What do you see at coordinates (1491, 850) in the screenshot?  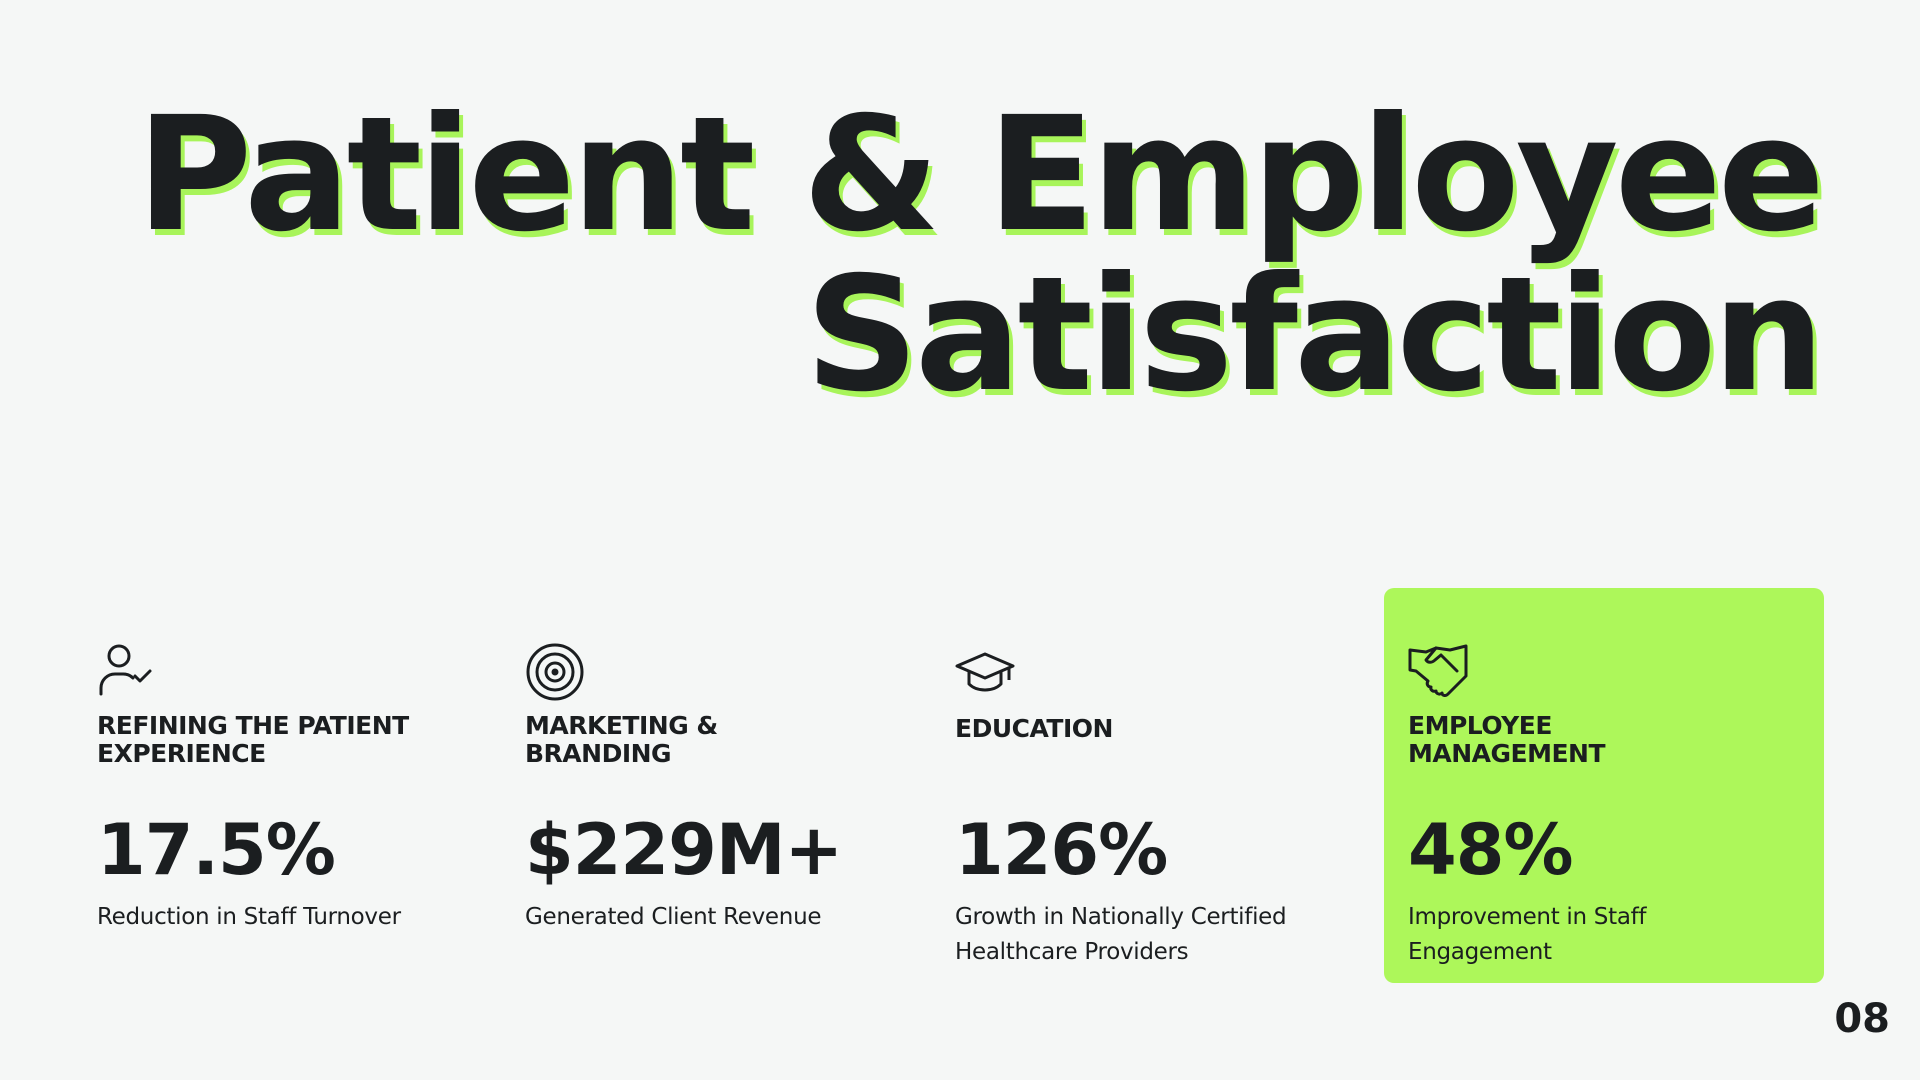 I see `card-value: 48%` at bounding box center [1491, 850].